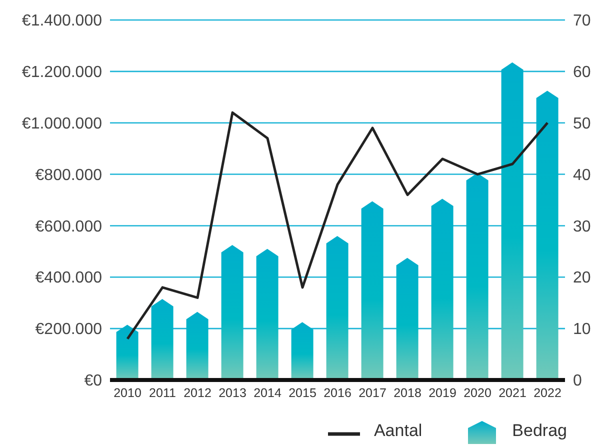 The width and height of the screenshot is (595, 448). Describe the element at coordinates (539, 431) in the screenshot. I see `legend-label: Bedrag` at that location.